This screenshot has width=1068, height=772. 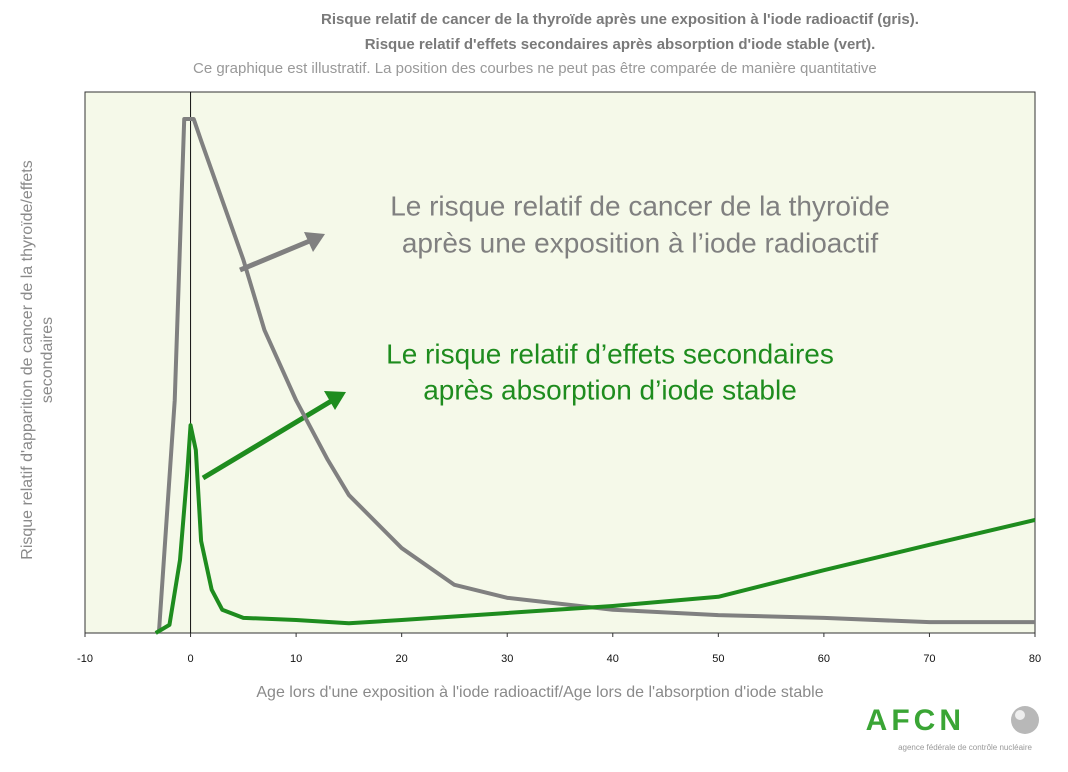 What do you see at coordinates (190, 659) in the screenshot?
I see `x-tick-label: 0` at bounding box center [190, 659].